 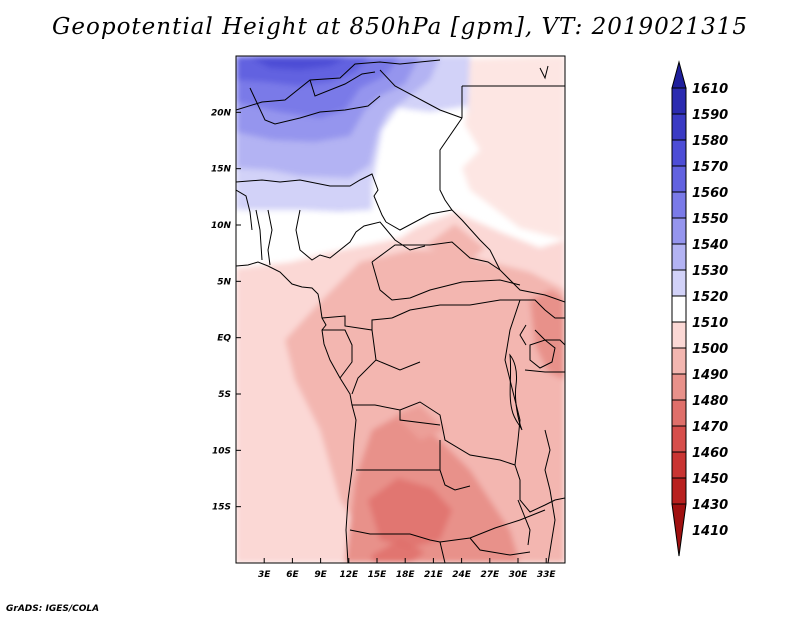 What do you see at coordinates (710, 141) in the screenshot?
I see `colorbar-label: 1580` at bounding box center [710, 141].